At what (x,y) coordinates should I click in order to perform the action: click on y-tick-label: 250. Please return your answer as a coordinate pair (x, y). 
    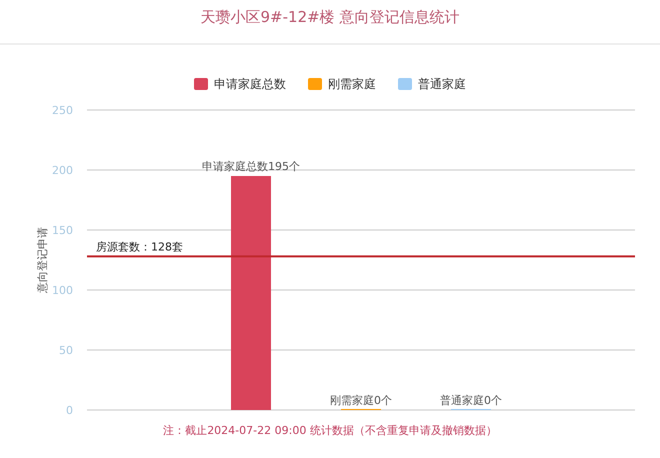
    Looking at the image, I should click on (62, 110).